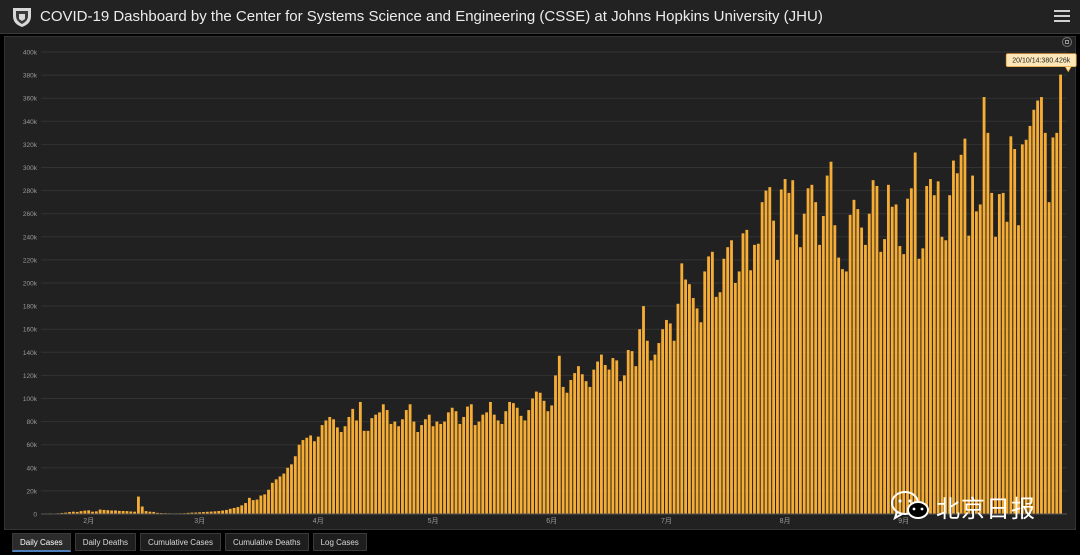 The width and height of the screenshot is (1080, 555). Describe the element at coordinates (180, 542) in the screenshot. I see `tab-cumulative-cases: Cumulative Cases` at that location.